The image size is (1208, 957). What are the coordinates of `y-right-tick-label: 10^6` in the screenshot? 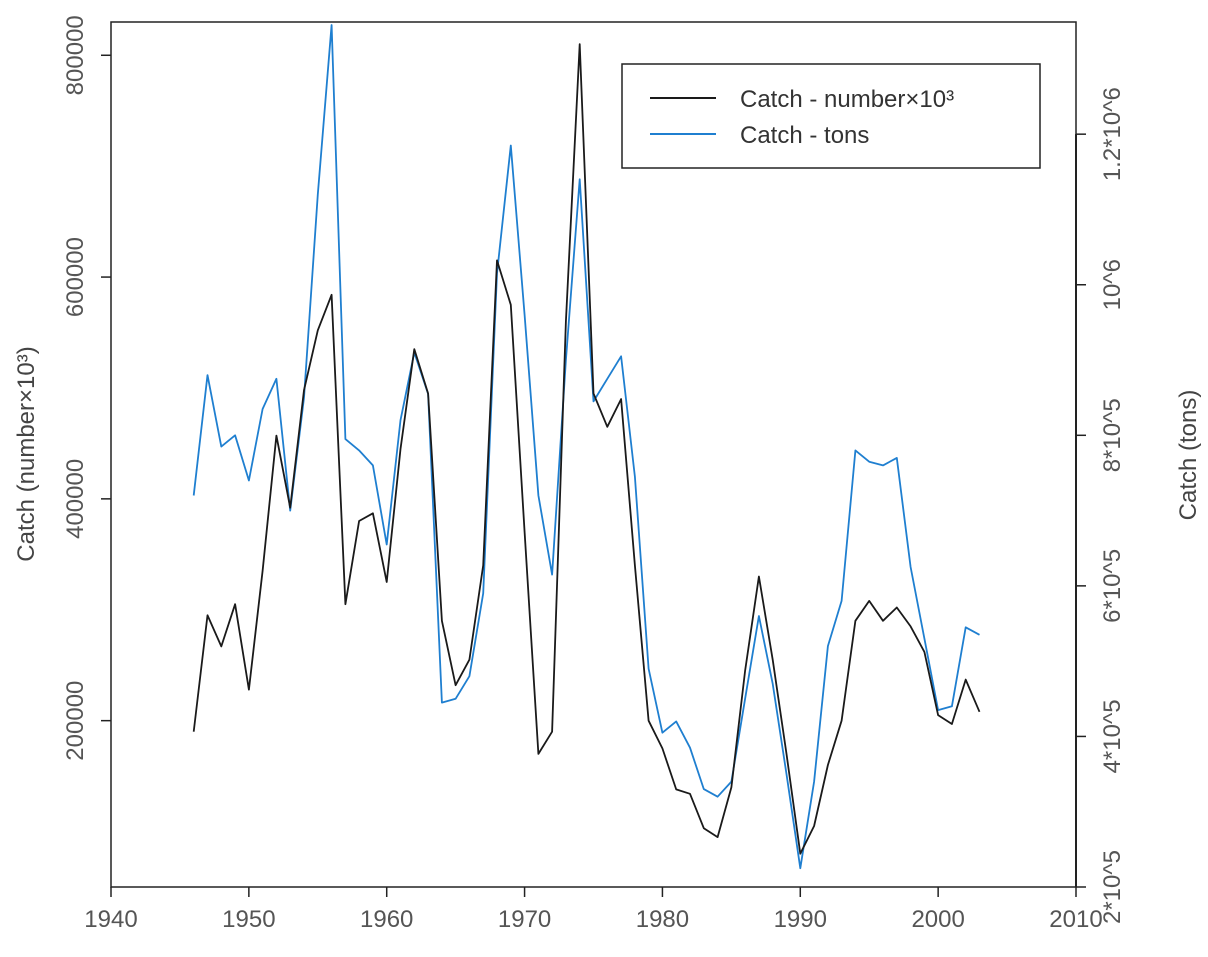 It's located at (1112, 284).